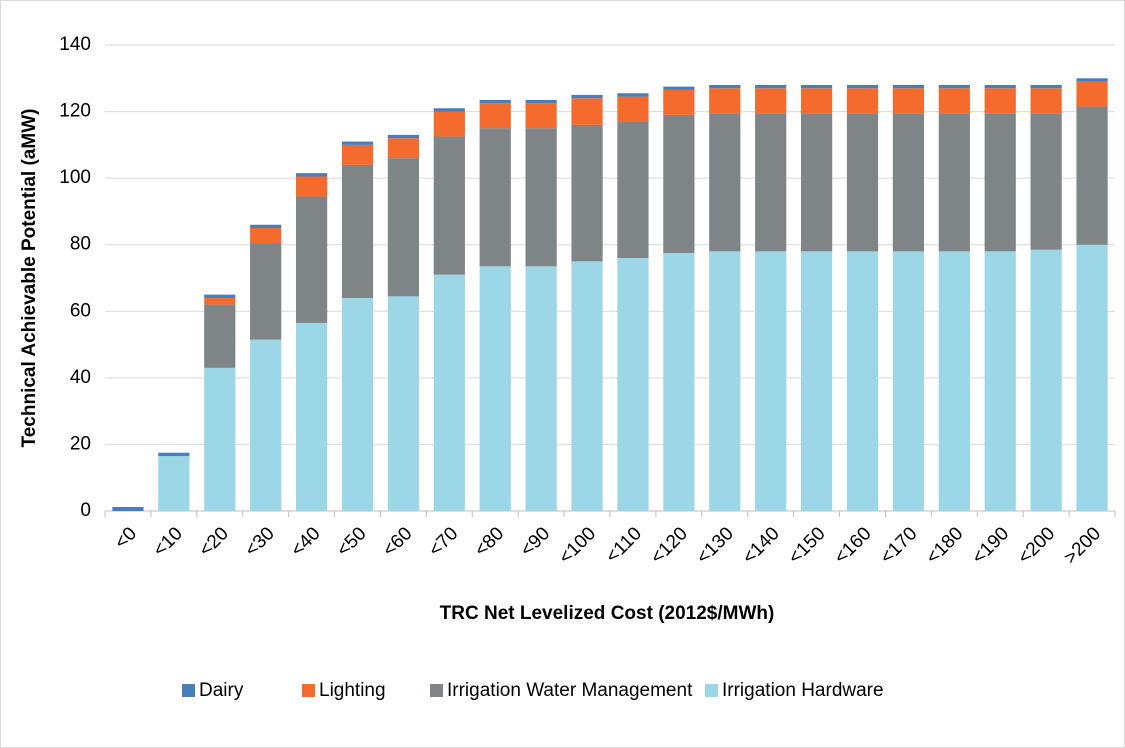  I want to click on y-tick-label: 100, so click(75, 177).